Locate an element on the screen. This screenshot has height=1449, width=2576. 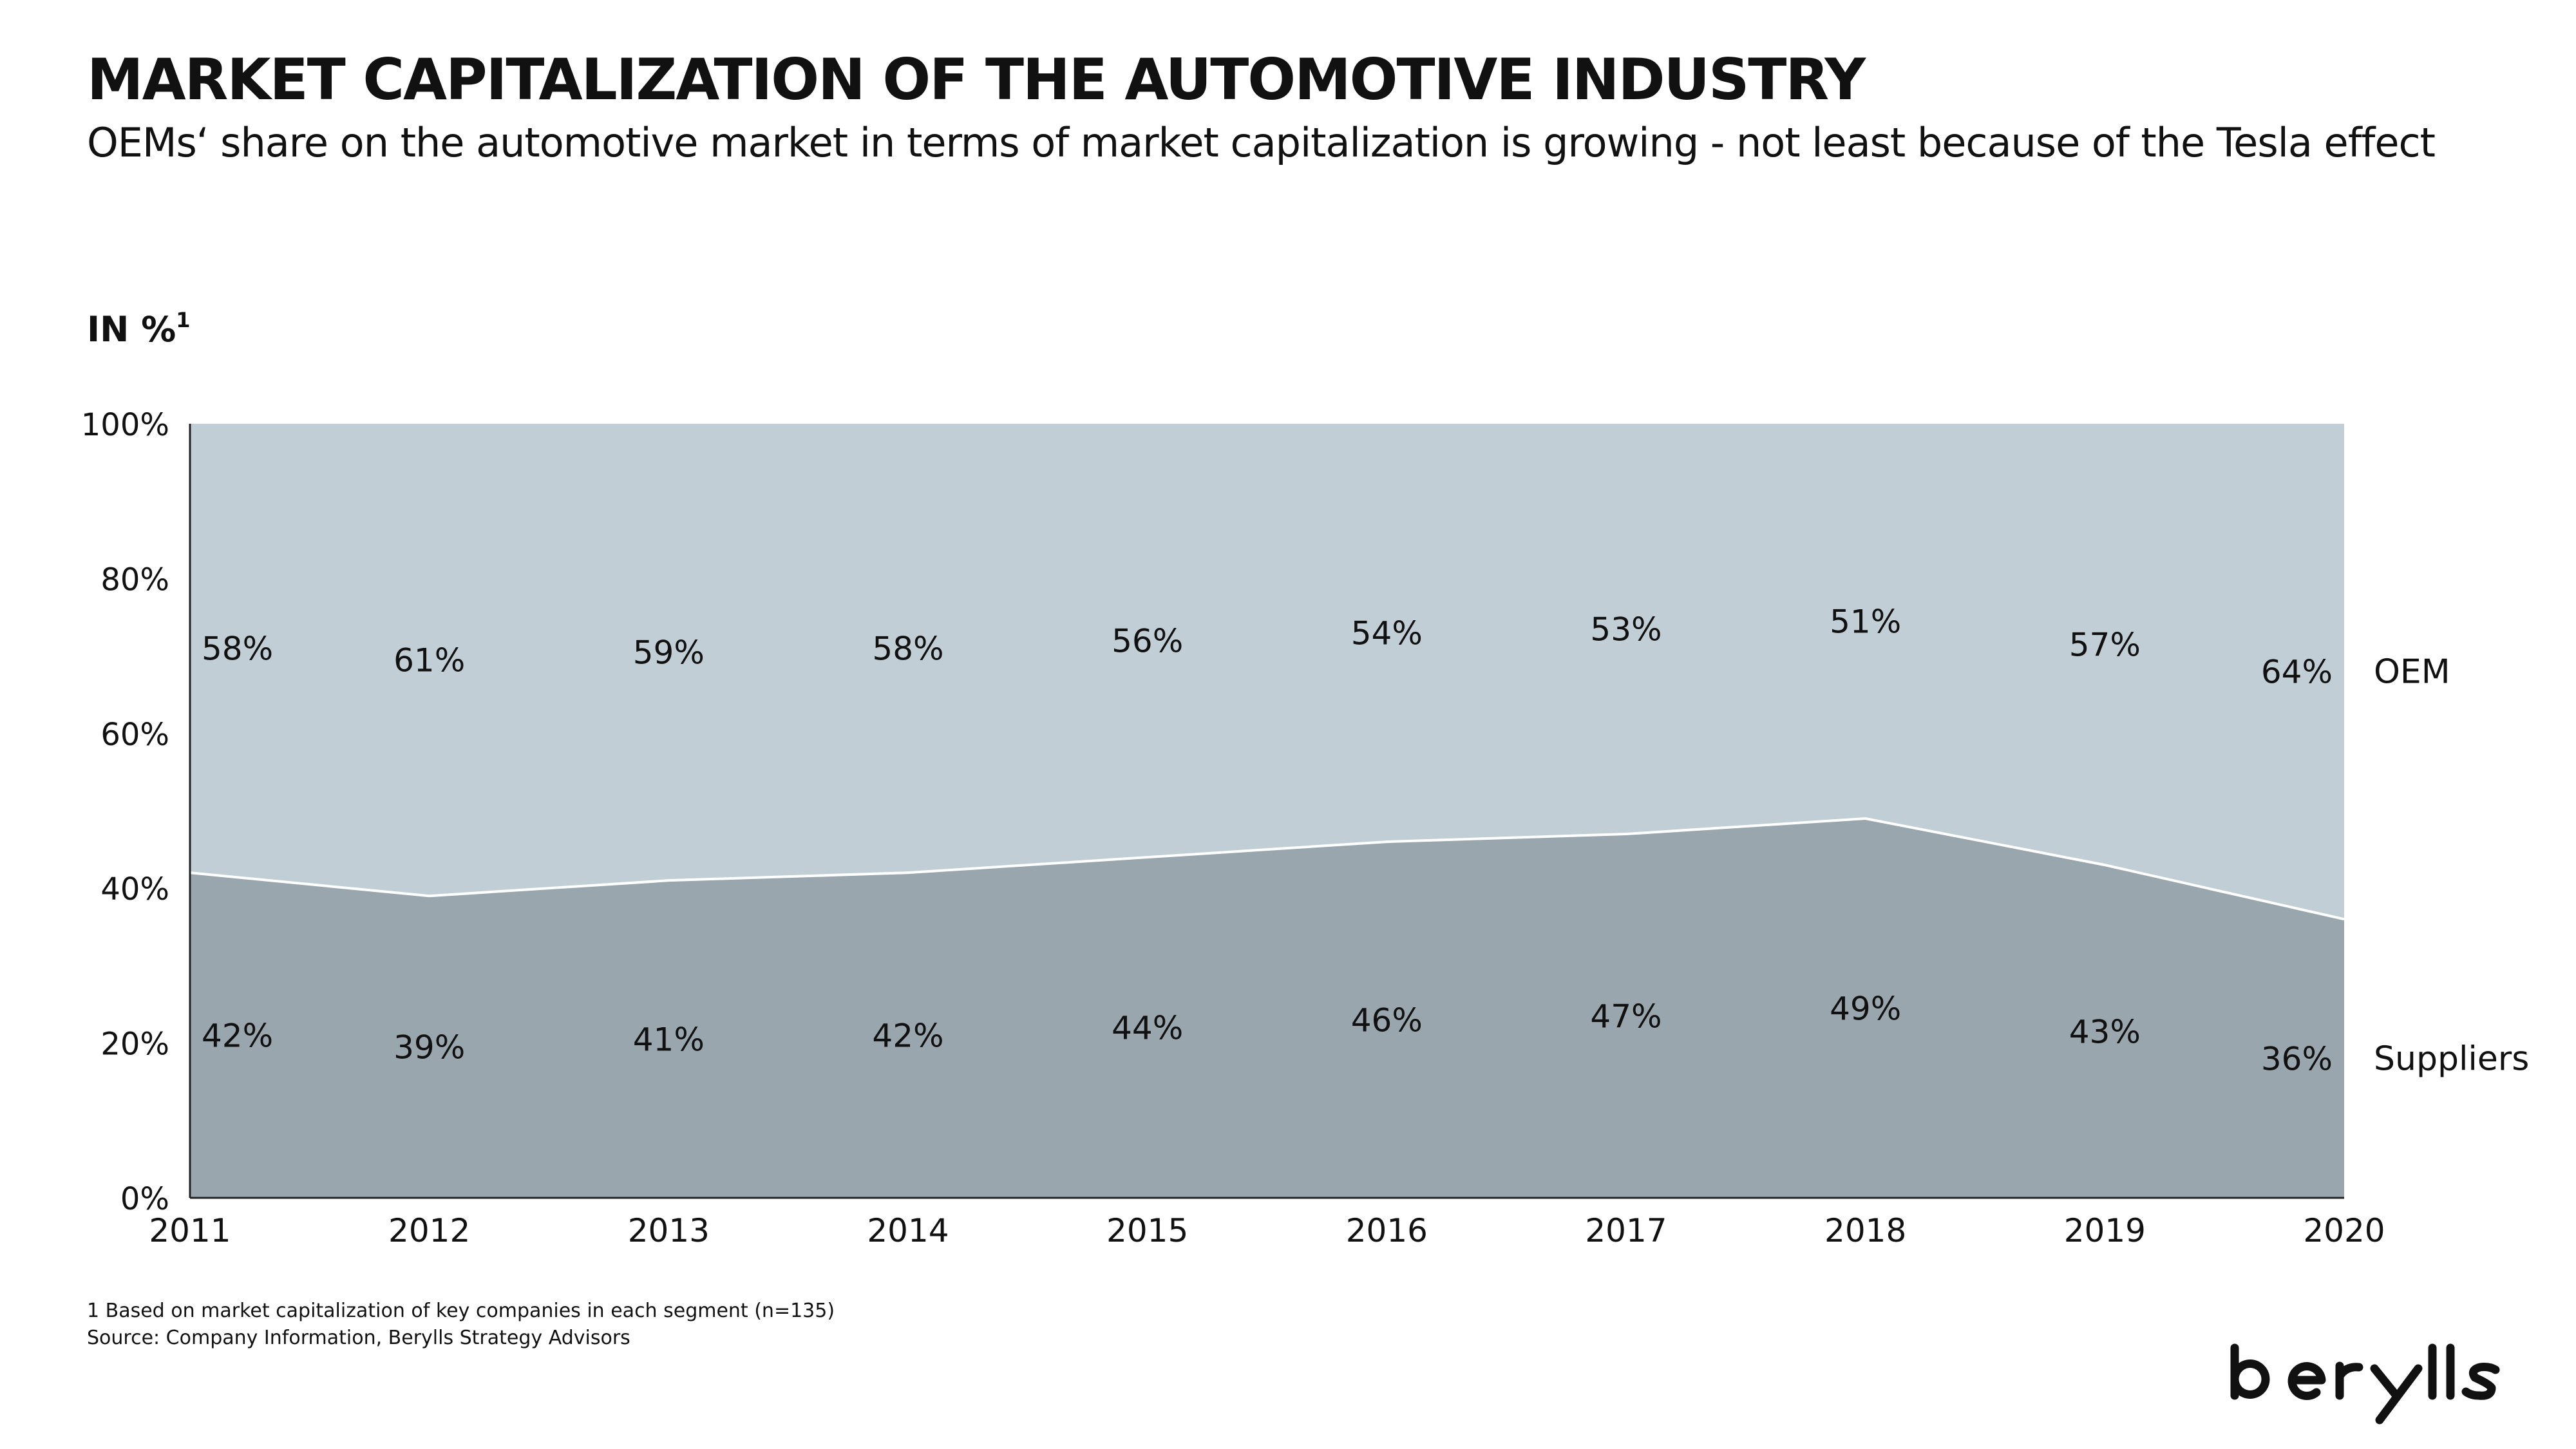
x-tick-label: 2016 is located at coordinates (1387, 1230).